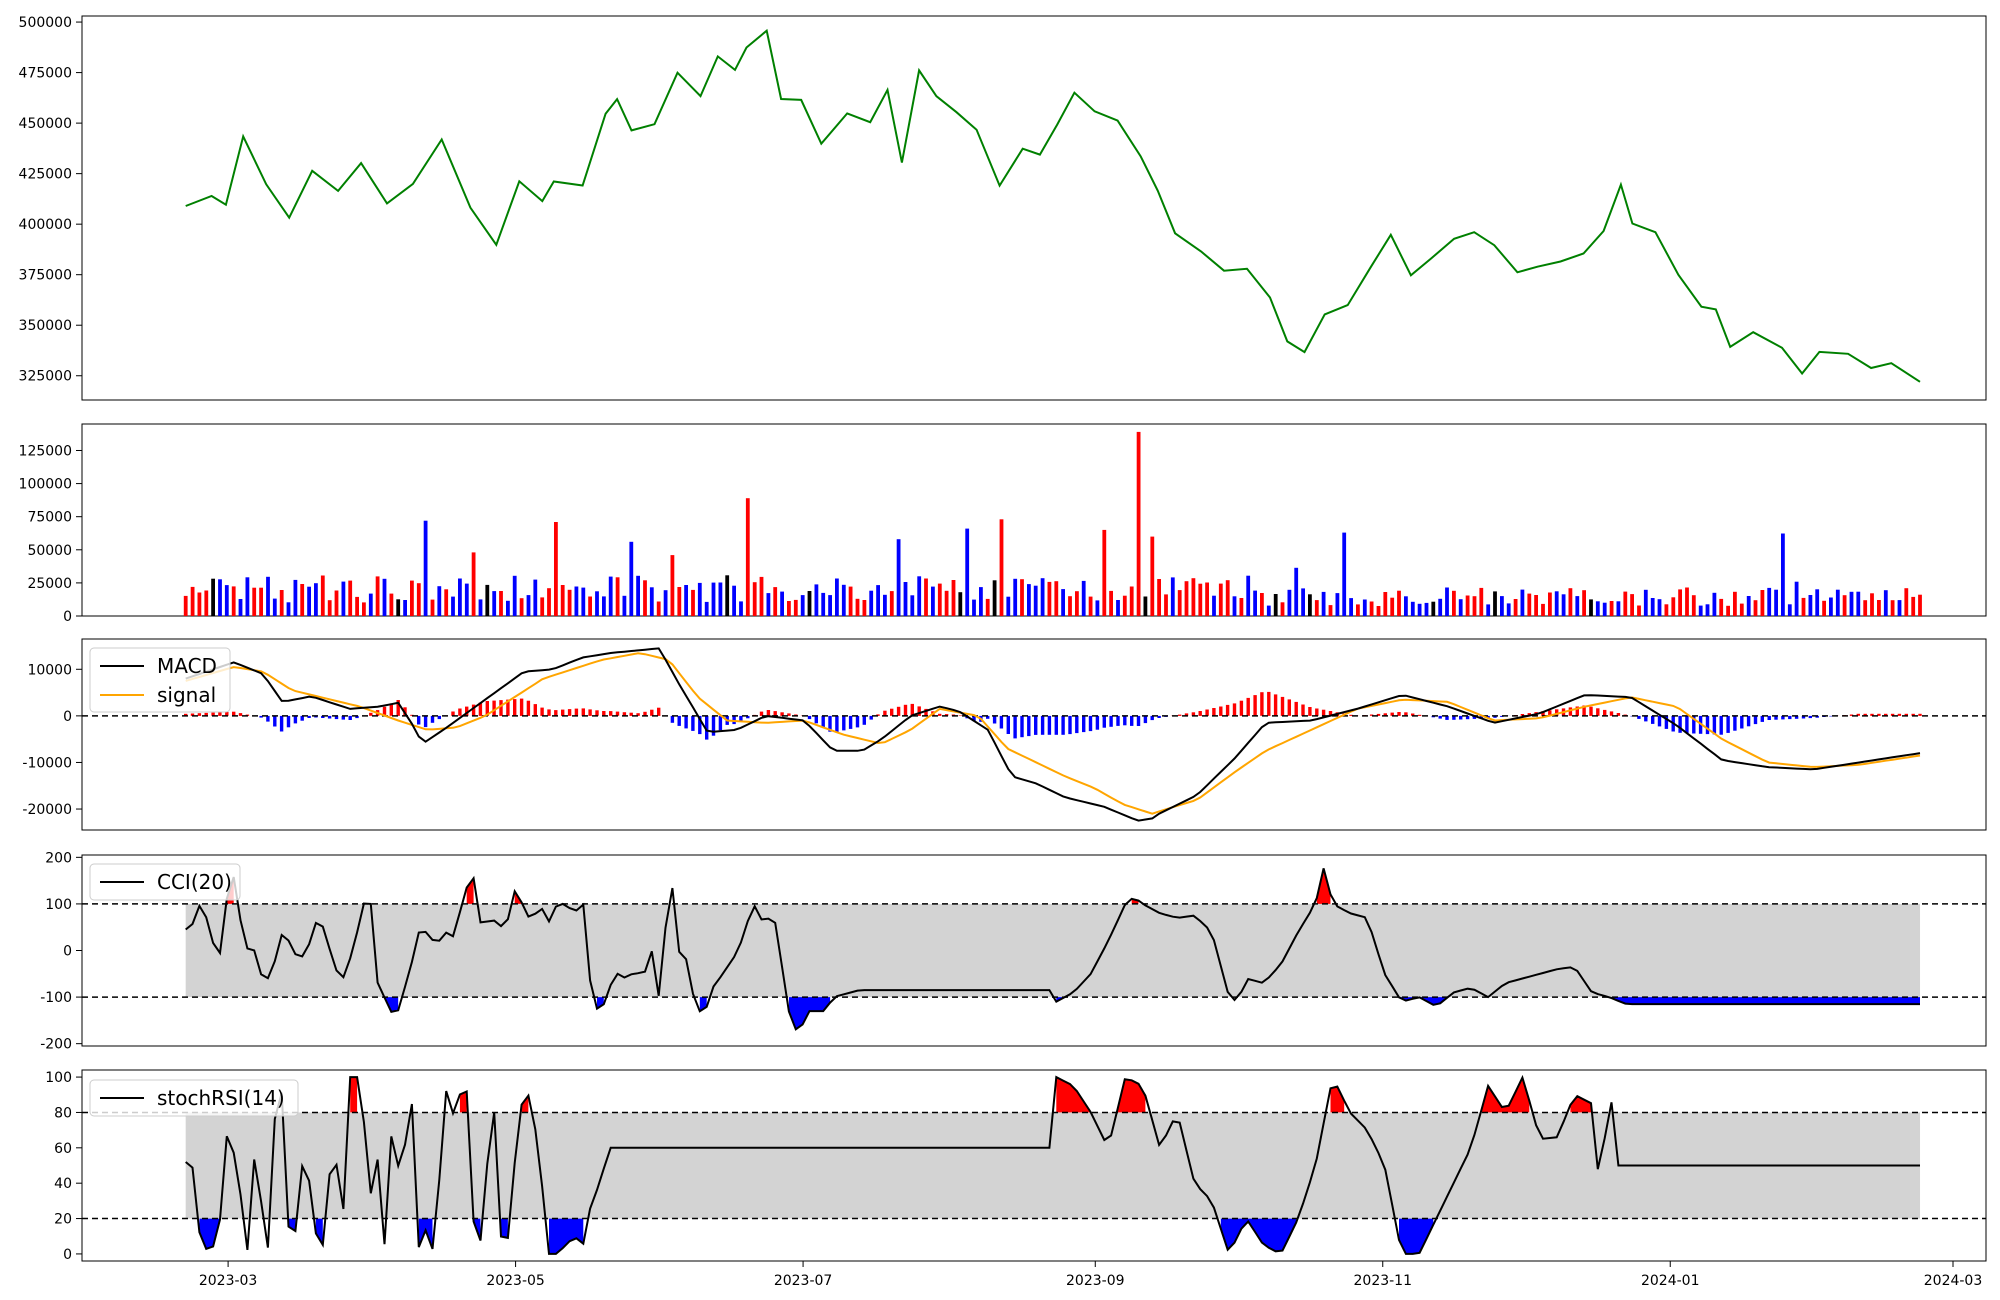 The width and height of the screenshot is (2000, 1300). Describe the element at coordinates (45, 485) in the screenshot. I see `y-tick-label: 100000` at that location.